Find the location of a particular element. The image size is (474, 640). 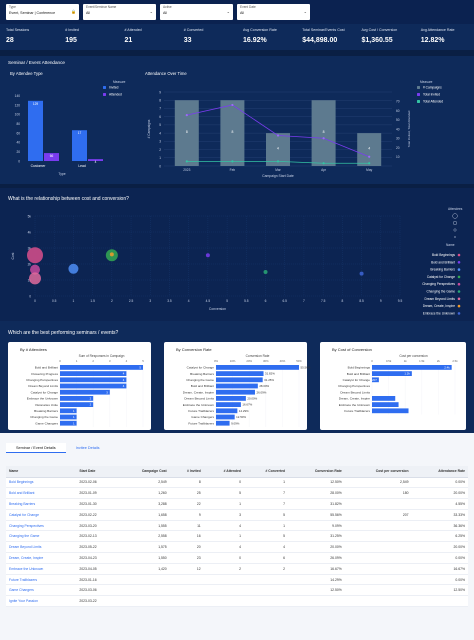

cell-name: Game Changers is located at coordinates (41, 590).